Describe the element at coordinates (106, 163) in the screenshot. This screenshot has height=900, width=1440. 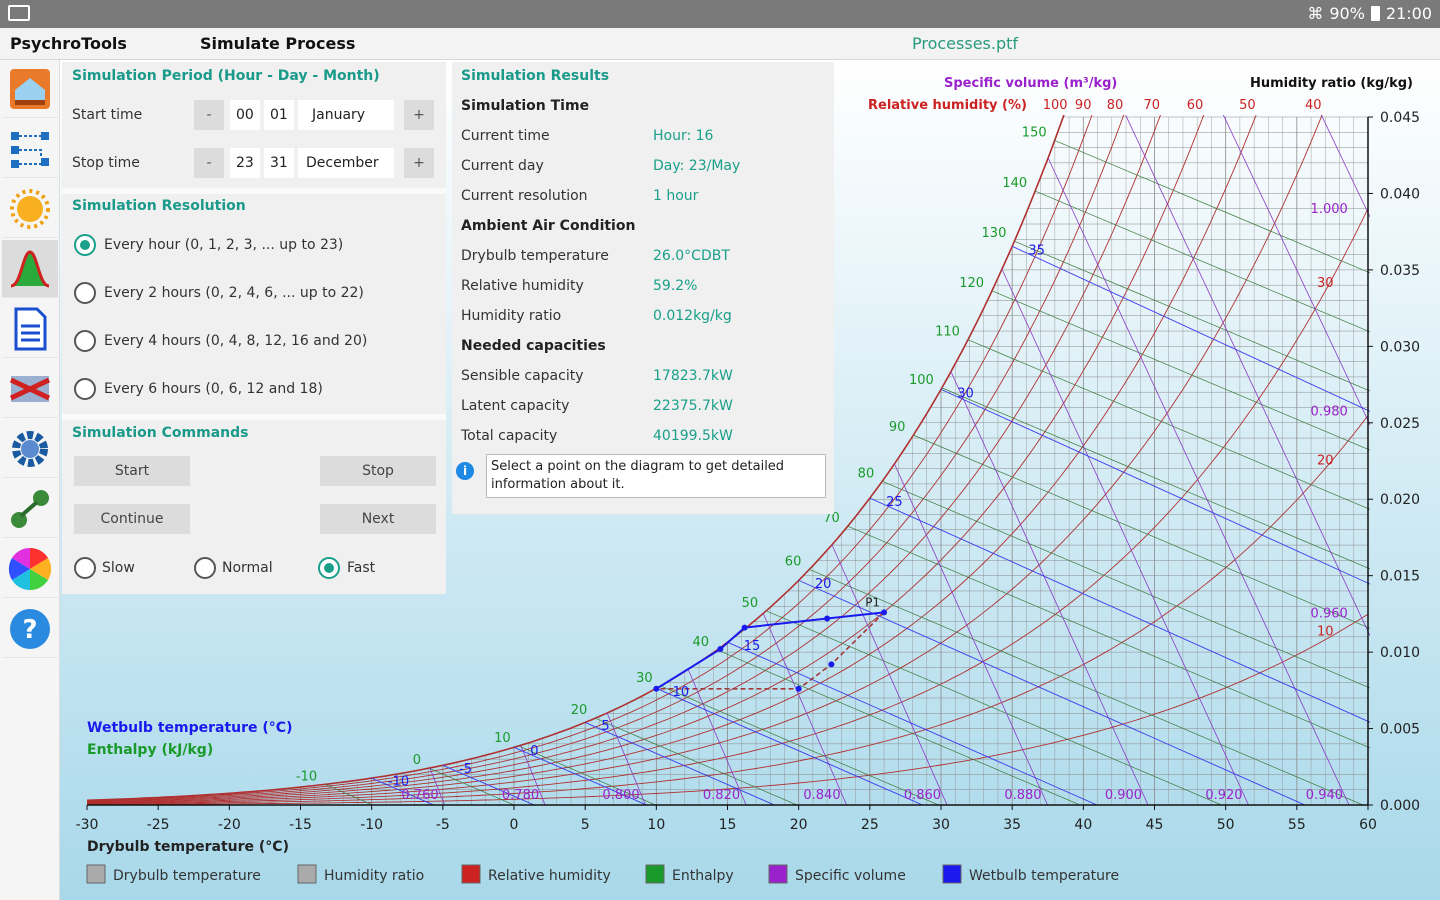
I see `stop-time-label: Stop time` at that location.